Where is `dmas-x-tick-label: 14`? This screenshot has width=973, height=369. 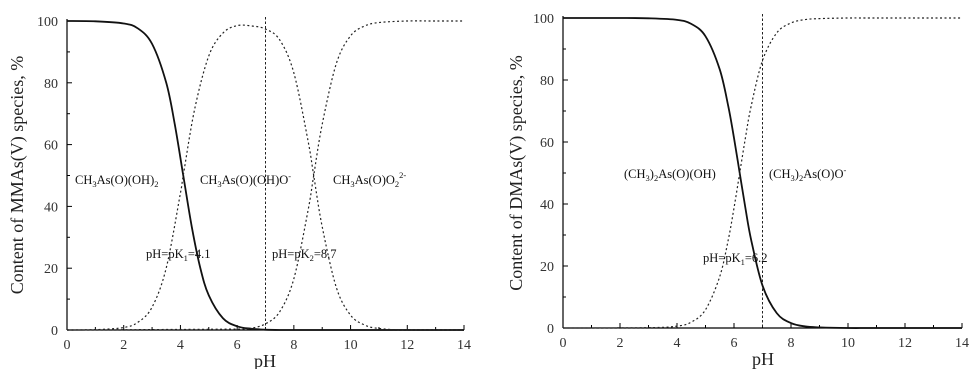
dmas-x-tick-label: 14 is located at coordinates (962, 343).